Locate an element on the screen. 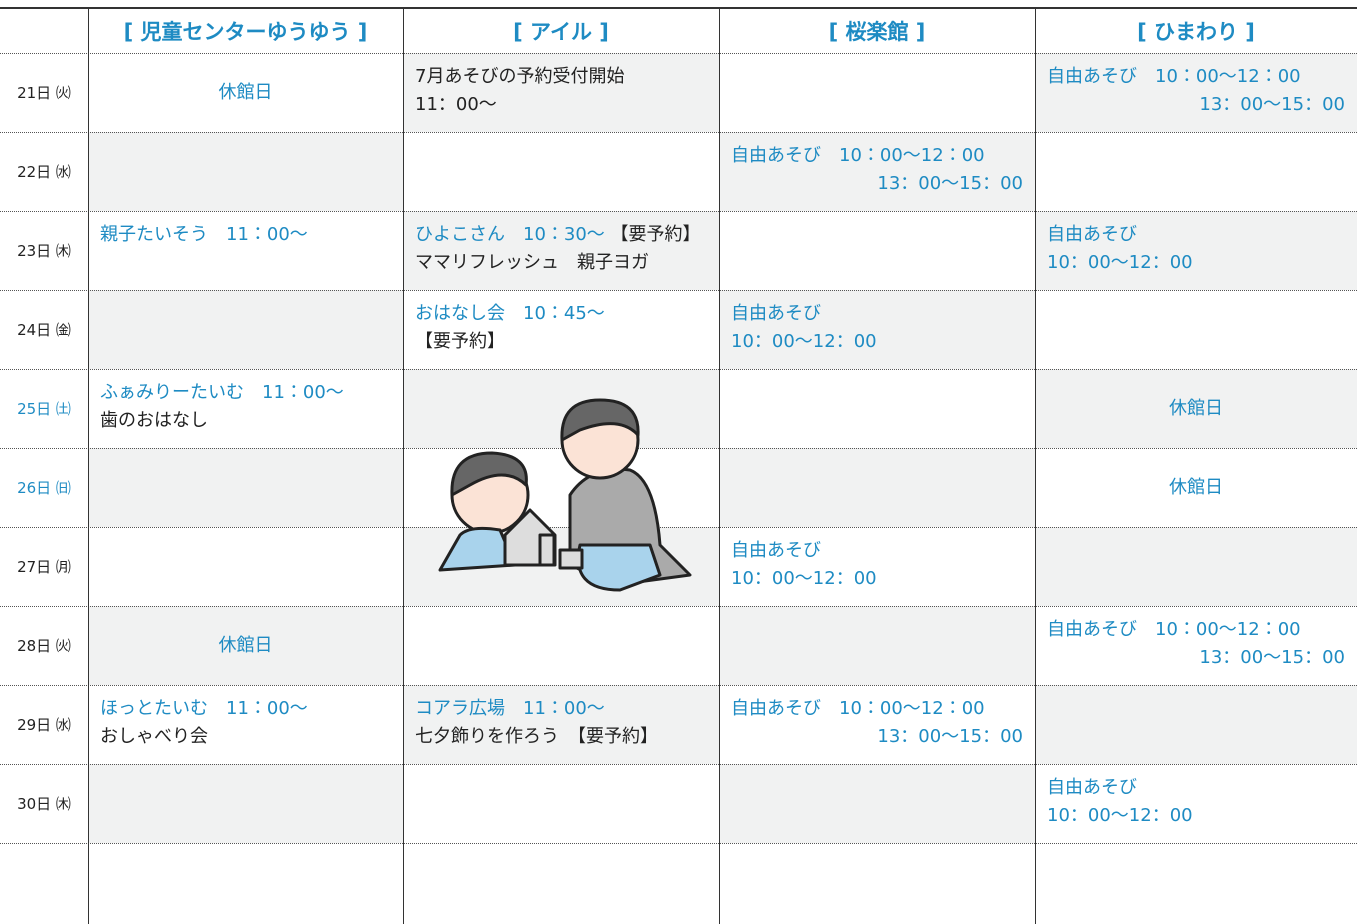  column-header: [ 児童センターゆうゆう ] is located at coordinates (245, 32).